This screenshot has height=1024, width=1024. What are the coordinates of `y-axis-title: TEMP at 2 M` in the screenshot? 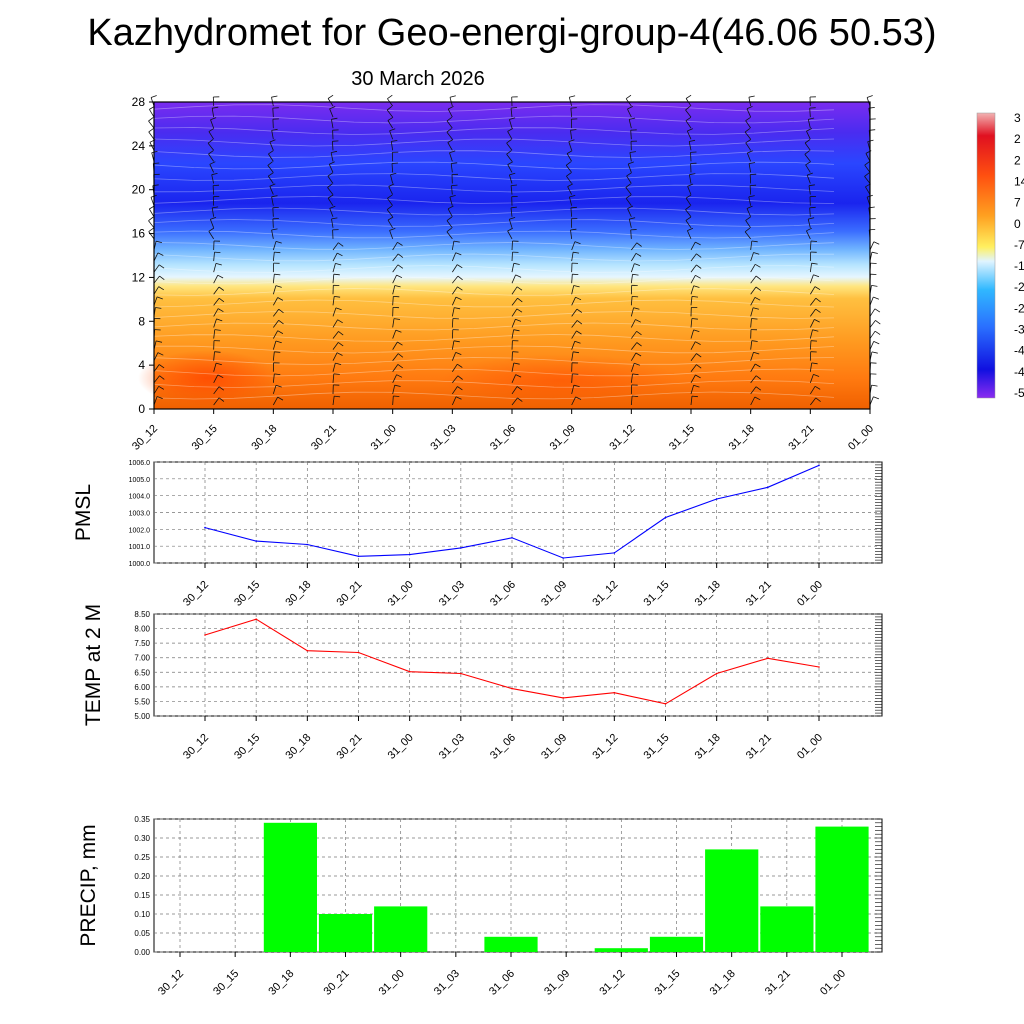 It's located at (93, 665).